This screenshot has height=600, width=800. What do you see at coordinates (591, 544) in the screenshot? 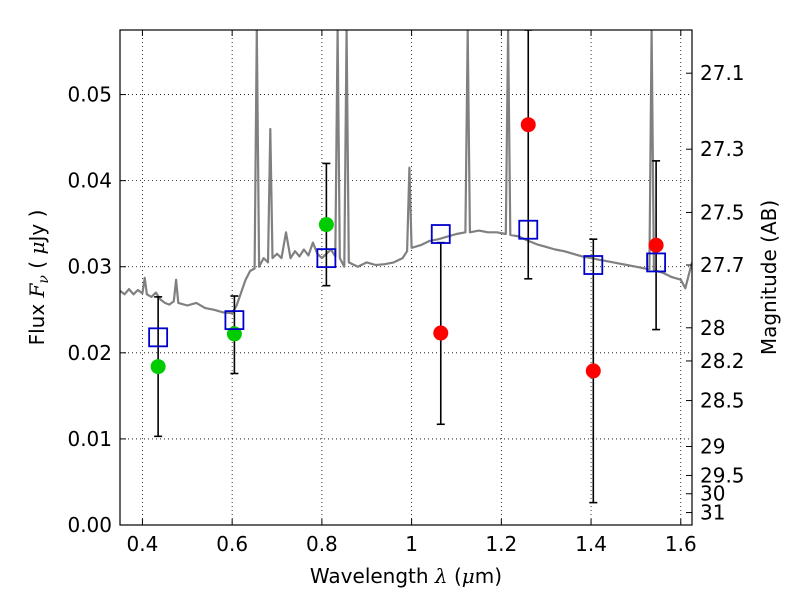
I see `x-tick-label: 1.4` at bounding box center [591, 544].